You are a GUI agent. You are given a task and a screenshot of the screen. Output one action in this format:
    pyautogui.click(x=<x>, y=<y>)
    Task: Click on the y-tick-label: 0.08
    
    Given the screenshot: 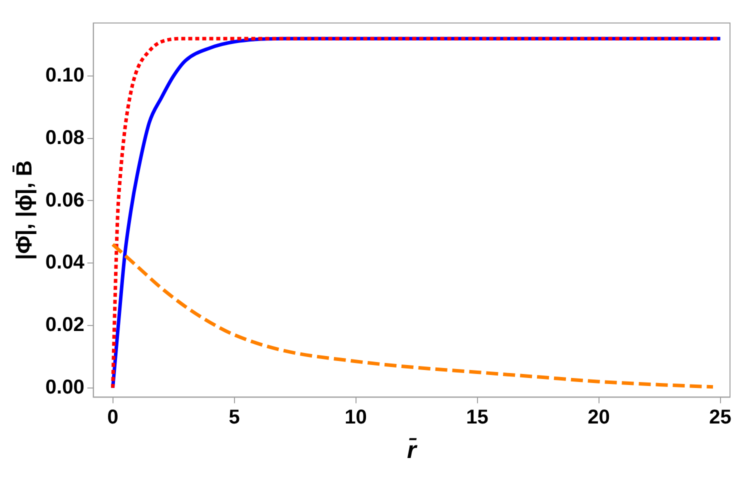 What is the action you would take?
    pyautogui.click(x=64, y=137)
    